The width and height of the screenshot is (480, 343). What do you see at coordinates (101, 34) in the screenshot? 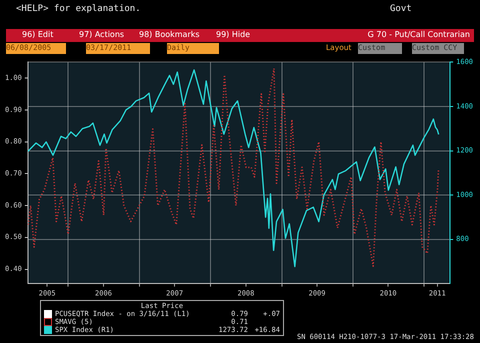
I see `text: 97) Actions` at bounding box center [101, 34].